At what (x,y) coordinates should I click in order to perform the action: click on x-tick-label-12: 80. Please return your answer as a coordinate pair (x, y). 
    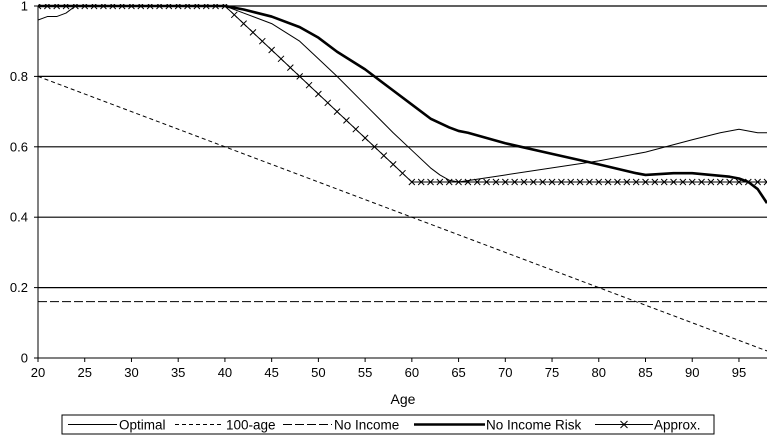
    Looking at the image, I should click on (599, 372).